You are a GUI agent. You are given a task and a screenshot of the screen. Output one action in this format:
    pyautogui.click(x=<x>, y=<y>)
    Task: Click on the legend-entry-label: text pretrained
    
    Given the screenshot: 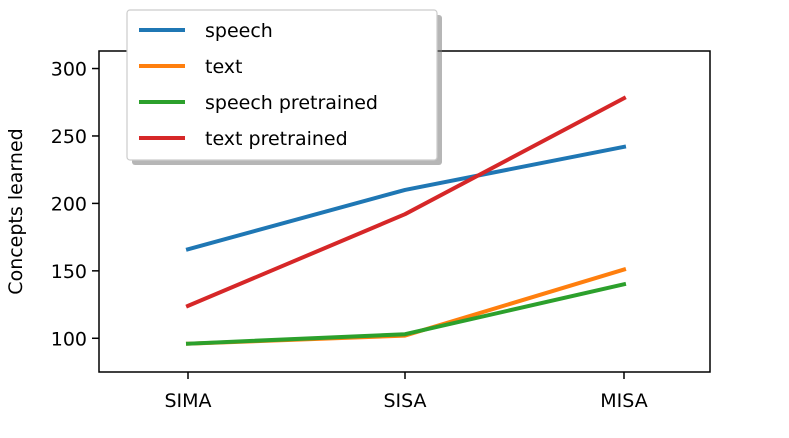 What is the action you would take?
    pyautogui.click(x=276, y=139)
    